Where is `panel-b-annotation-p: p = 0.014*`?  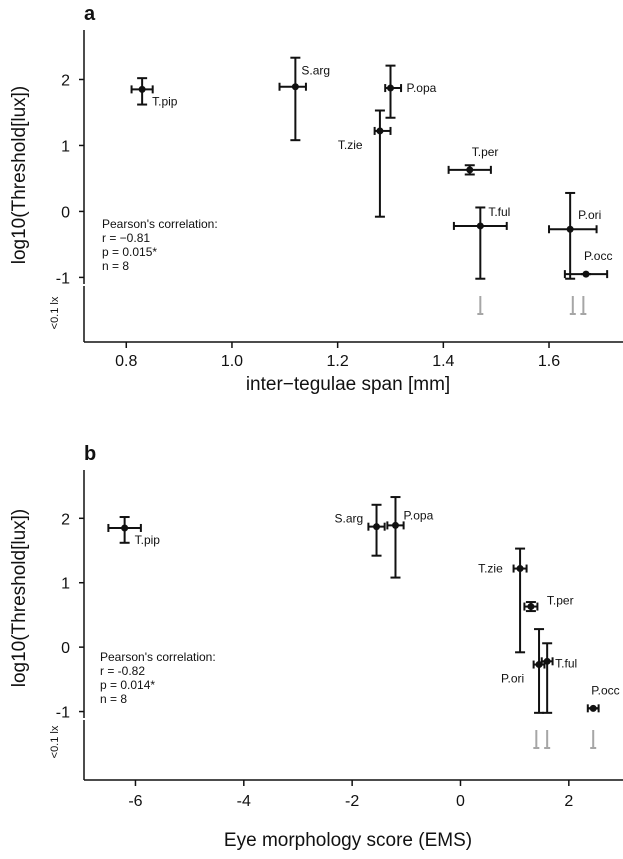 panel-b-annotation-p: p = 0.014* is located at coordinates (127, 685).